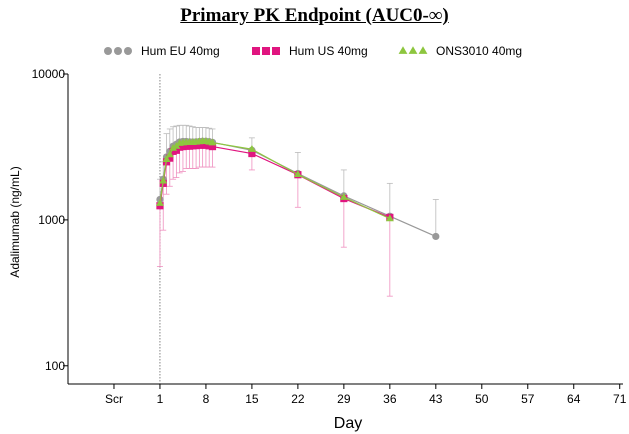 The height and width of the screenshot is (434, 629). What do you see at coordinates (252, 399) in the screenshot?
I see `x-tick-label: 15` at bounding box center [252, 399].